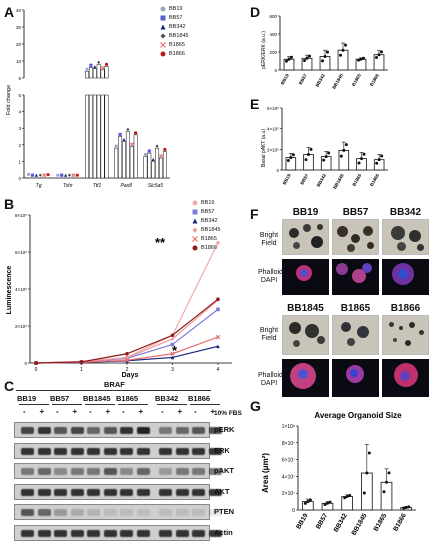  I want to click on panel-g-xtick-3: BB1845, so click(360, 524).